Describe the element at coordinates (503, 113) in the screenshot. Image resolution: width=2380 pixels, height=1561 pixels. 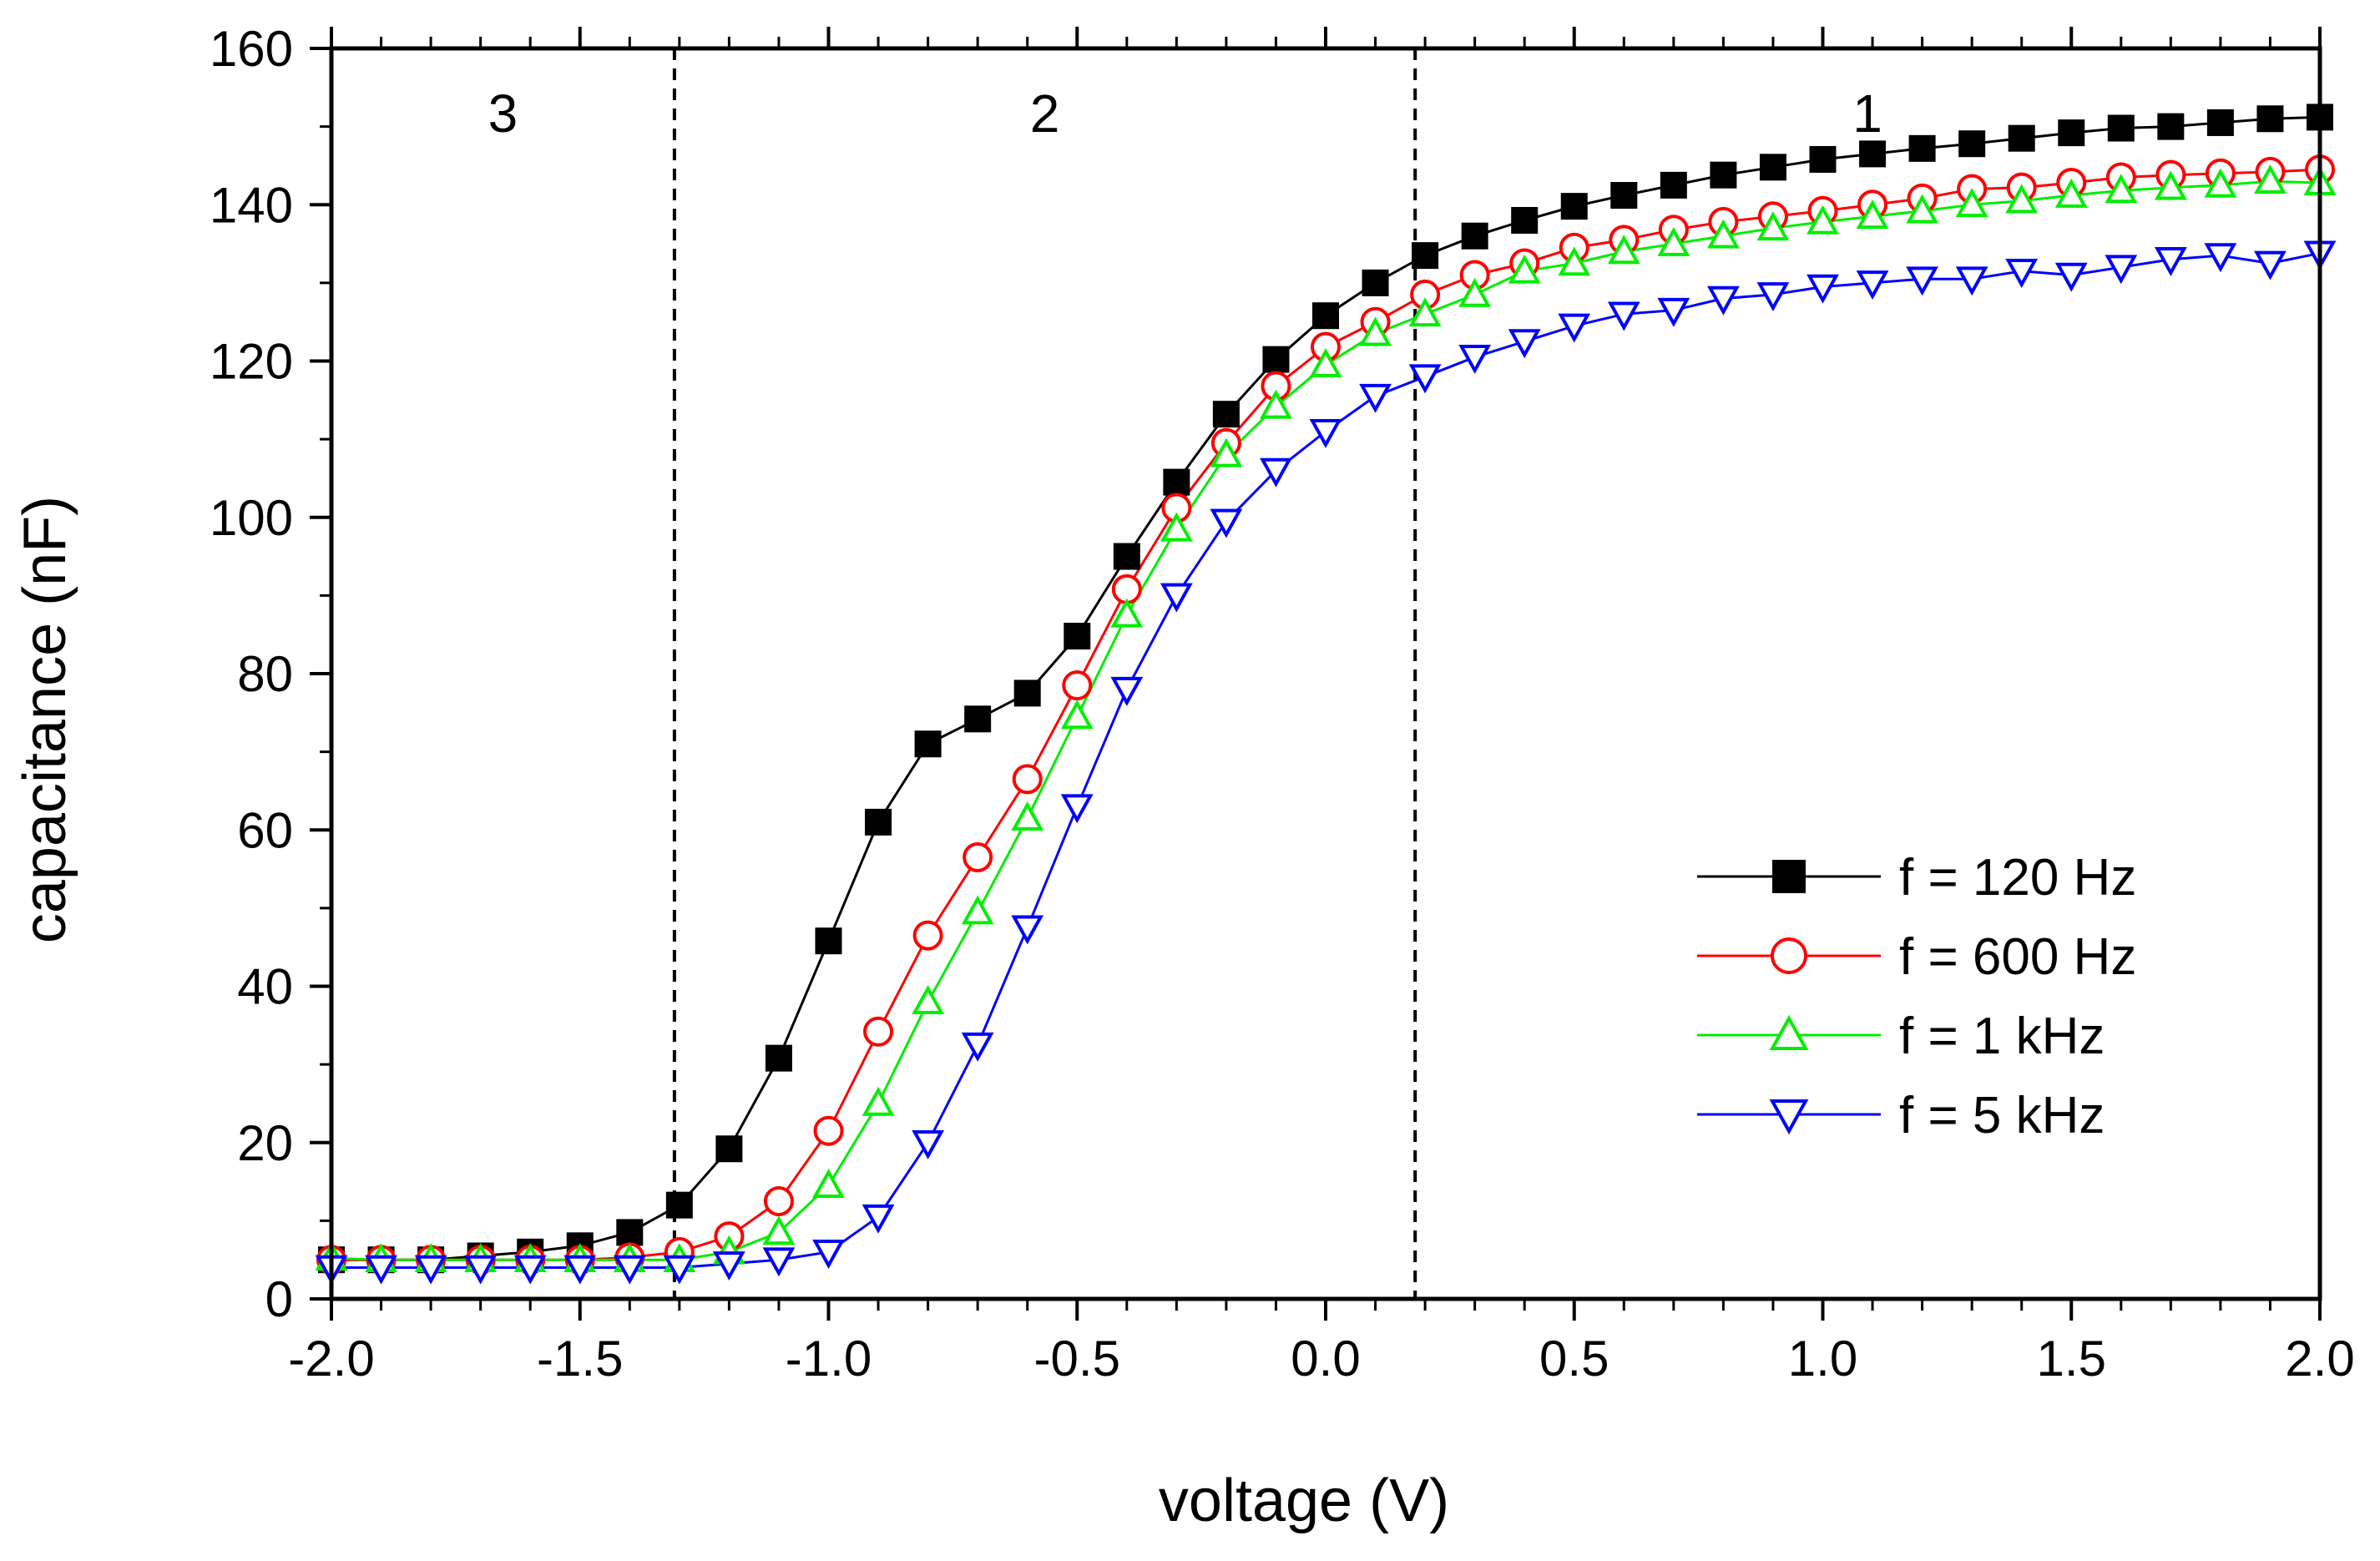
I see `region-label-3: 3` at that location.